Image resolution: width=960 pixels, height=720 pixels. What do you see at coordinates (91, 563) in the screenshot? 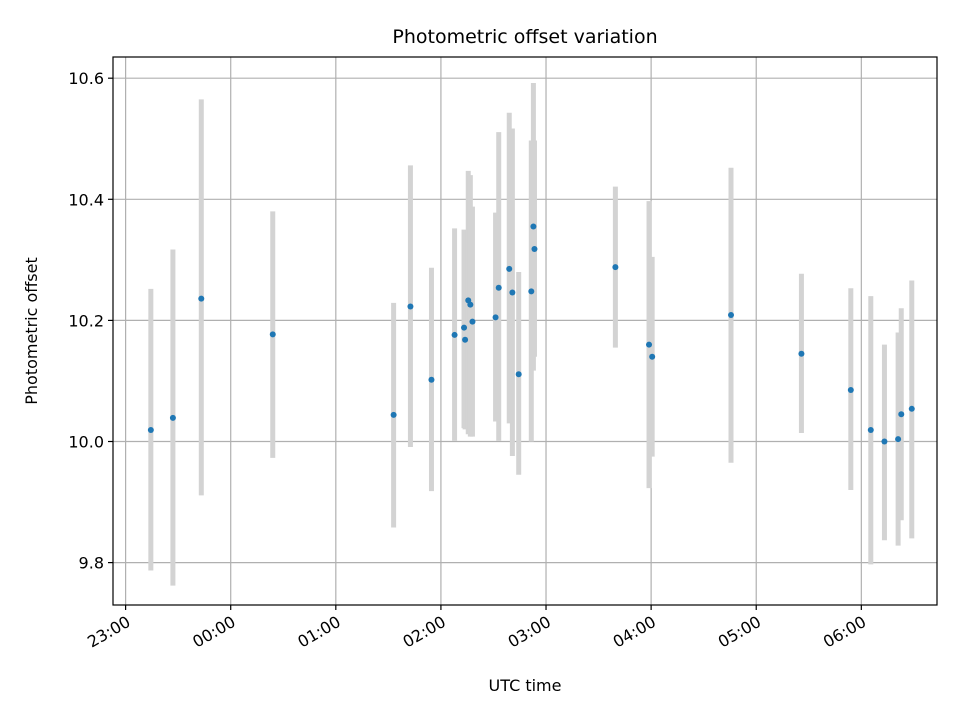
I see `y-tick-label-0: 9.8` at bounding box center [91, 563].